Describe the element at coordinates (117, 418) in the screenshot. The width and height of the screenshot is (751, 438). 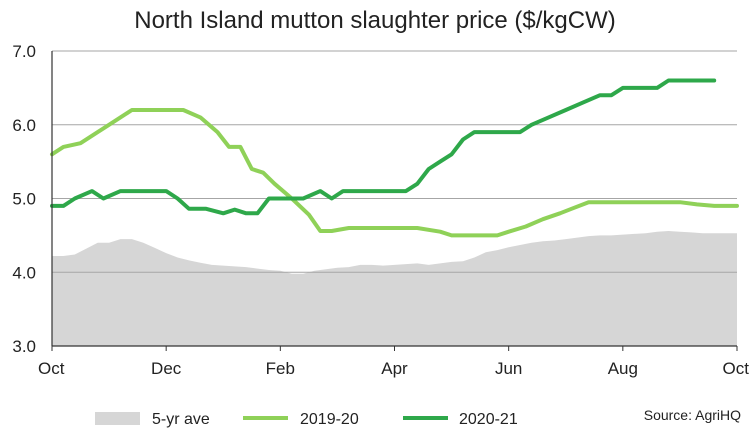
I see `legend-swatch-5yr-ave` at that location.